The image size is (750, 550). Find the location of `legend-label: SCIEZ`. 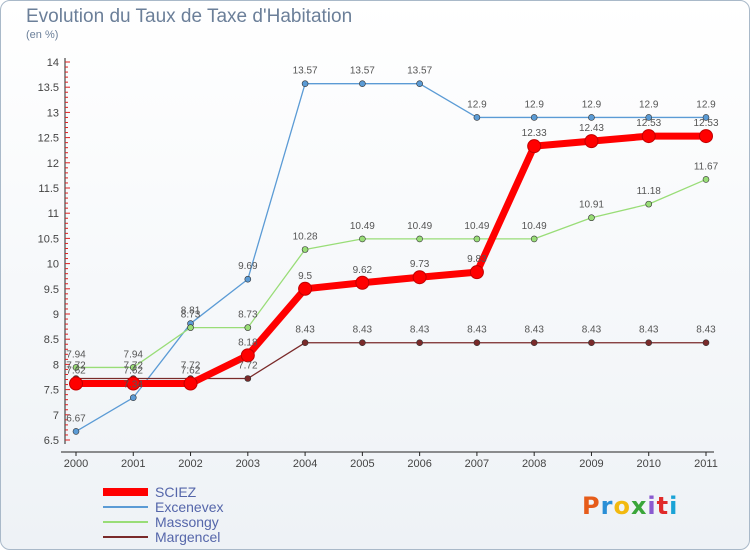

legend-label: SCIEZ is located at coordinates (176, 492).